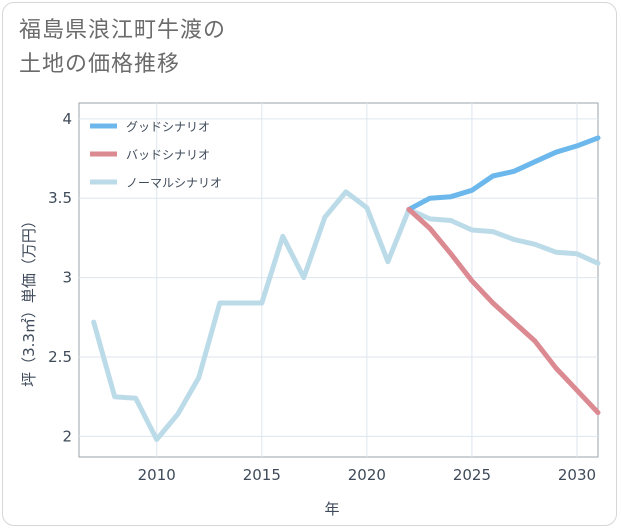 The image size is (621, 530). I want to click on y-axis-label: 坪（3.3㎡）単価（万円）, so click(29, 300).